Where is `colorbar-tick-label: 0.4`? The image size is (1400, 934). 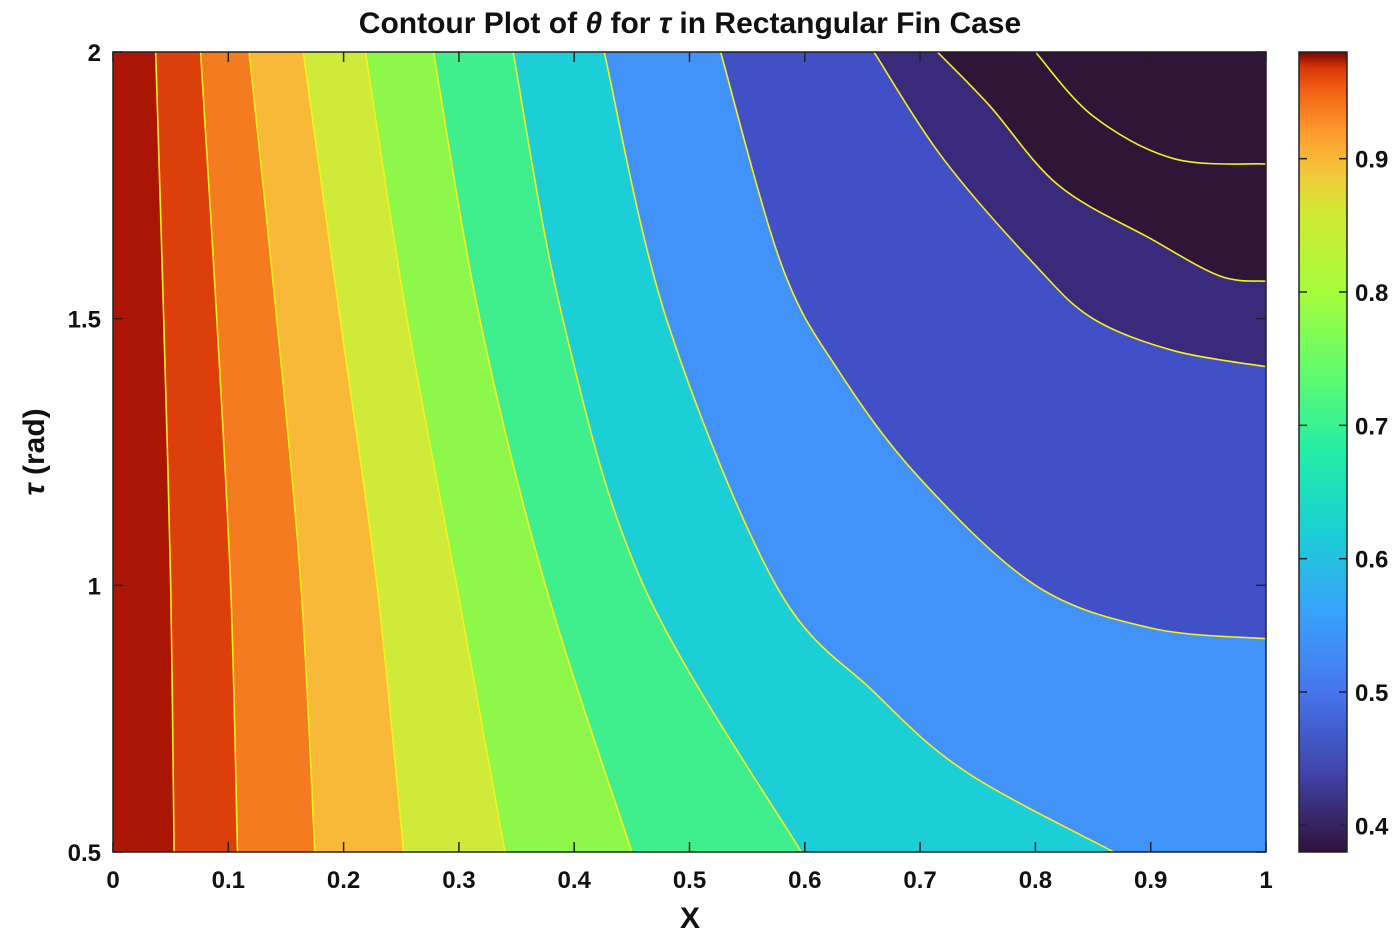
colorbar-tick-label: 0.4 is located at coordinates (1372, 826).